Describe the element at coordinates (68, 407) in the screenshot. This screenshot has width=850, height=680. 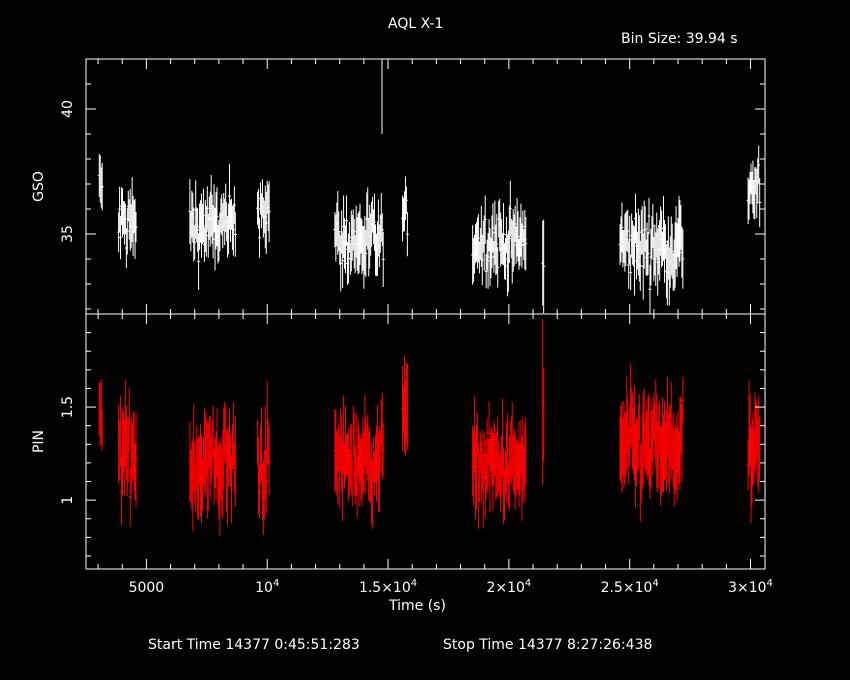
I see `y-tick-label: 1.5` at that location.